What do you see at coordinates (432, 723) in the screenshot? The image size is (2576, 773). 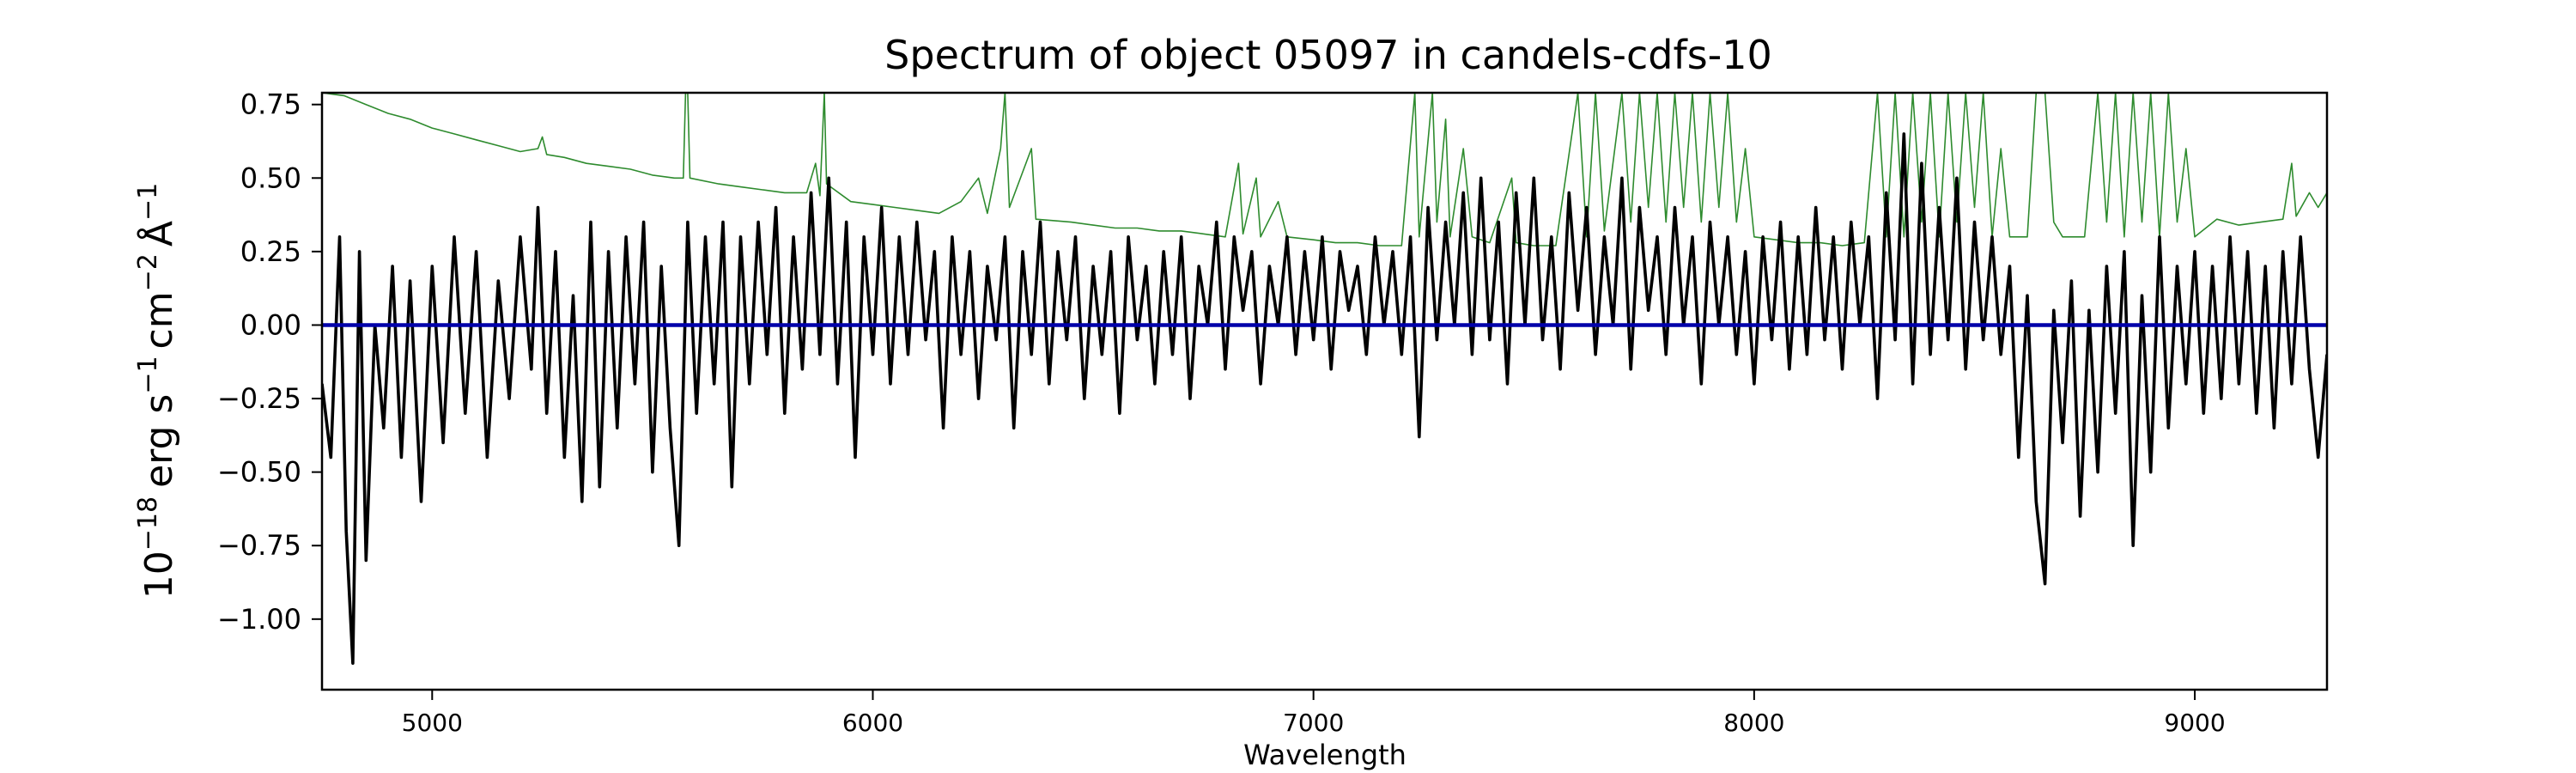 I see `x-tick-label: 5000` at bounding box center [432, 723].